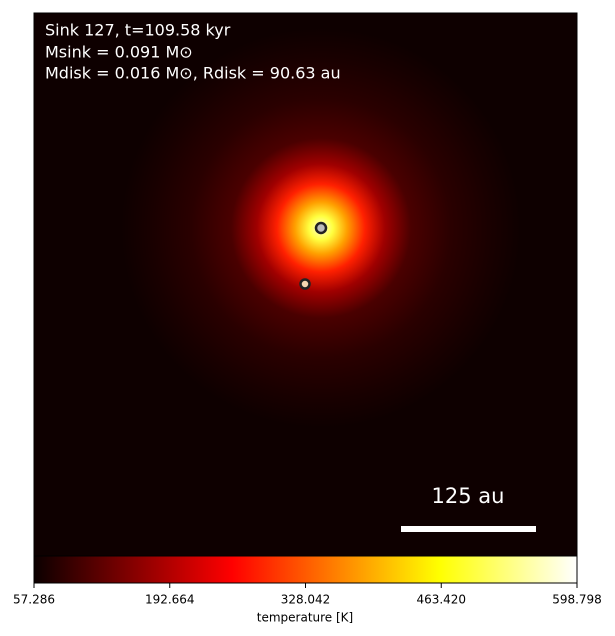 This screenshot has height=636, width=615. I want to click on colorbar-tick-label: 328.042, so click(306, 600).